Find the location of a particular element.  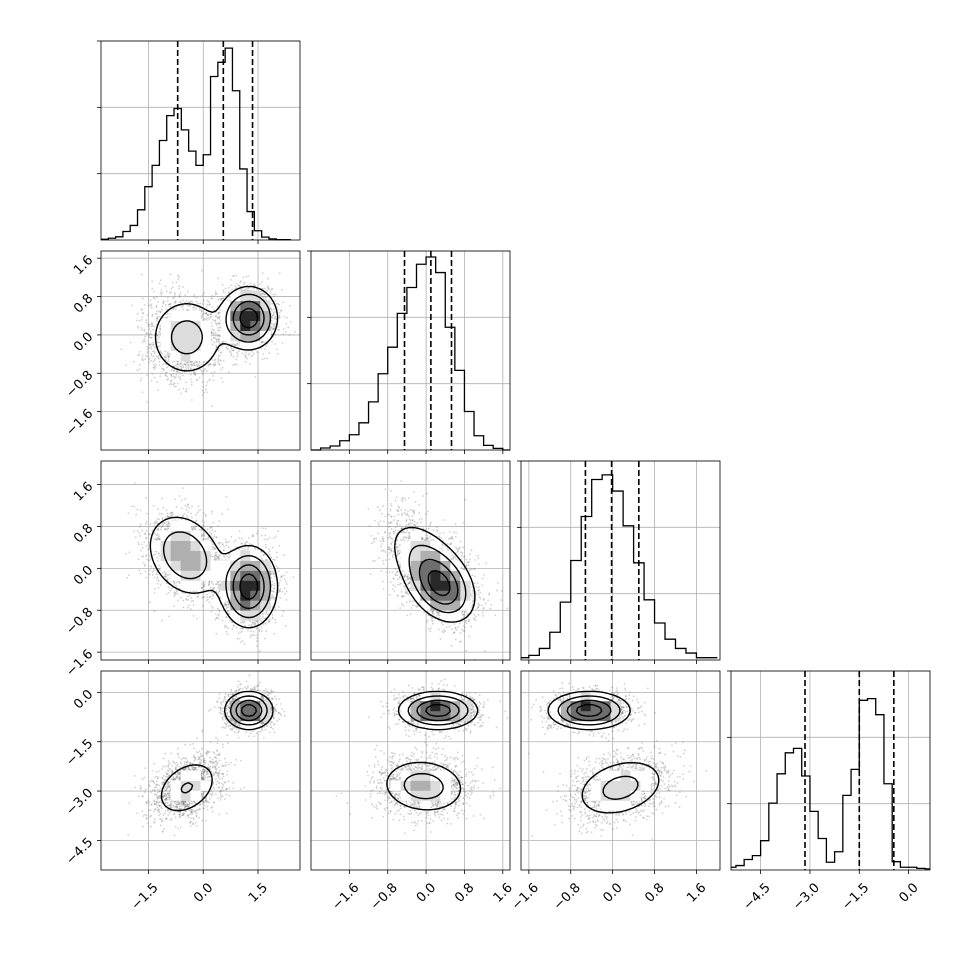

hist-panel-3-frame is located at coordinates (830, 770).